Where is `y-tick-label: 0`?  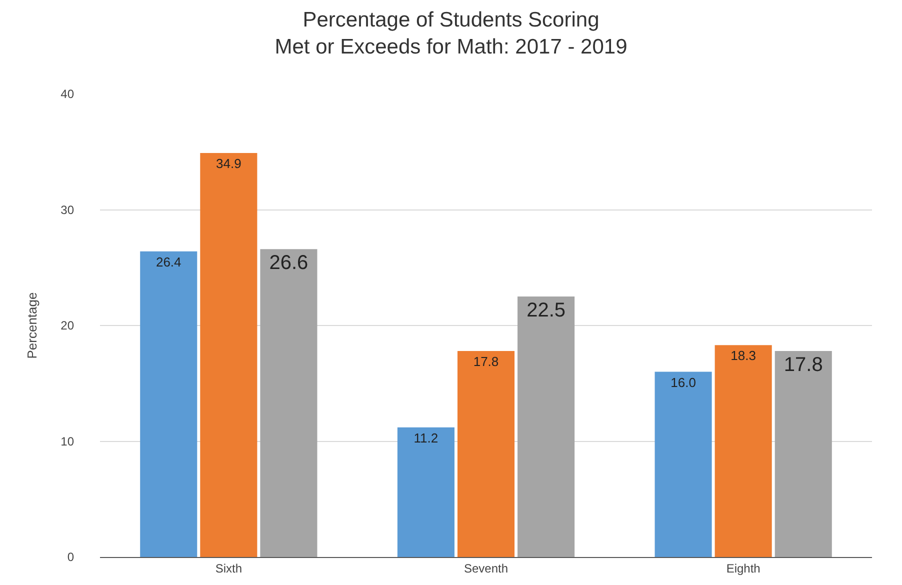
y-tick-label: 0 is located at coordinates (70, 557).